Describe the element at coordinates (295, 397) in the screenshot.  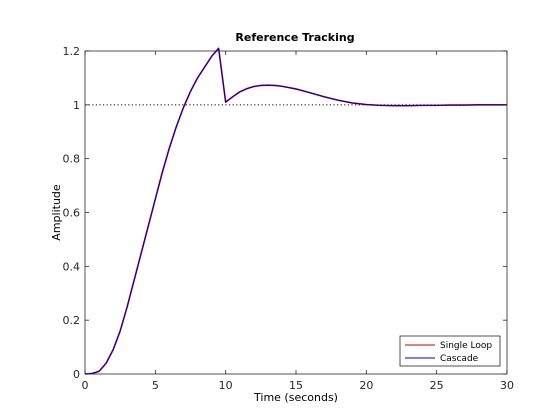
I see `x-axis-title: Time (seconds)` at that location.